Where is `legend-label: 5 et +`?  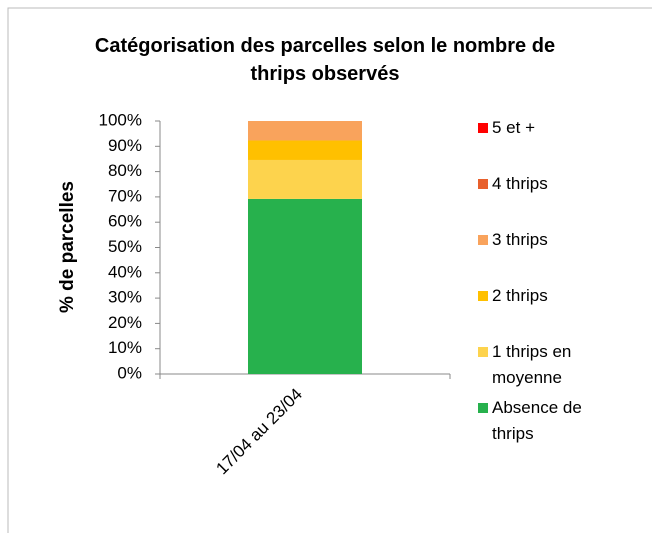 legend-label: 5 et + is located at coordinates (514, 127).